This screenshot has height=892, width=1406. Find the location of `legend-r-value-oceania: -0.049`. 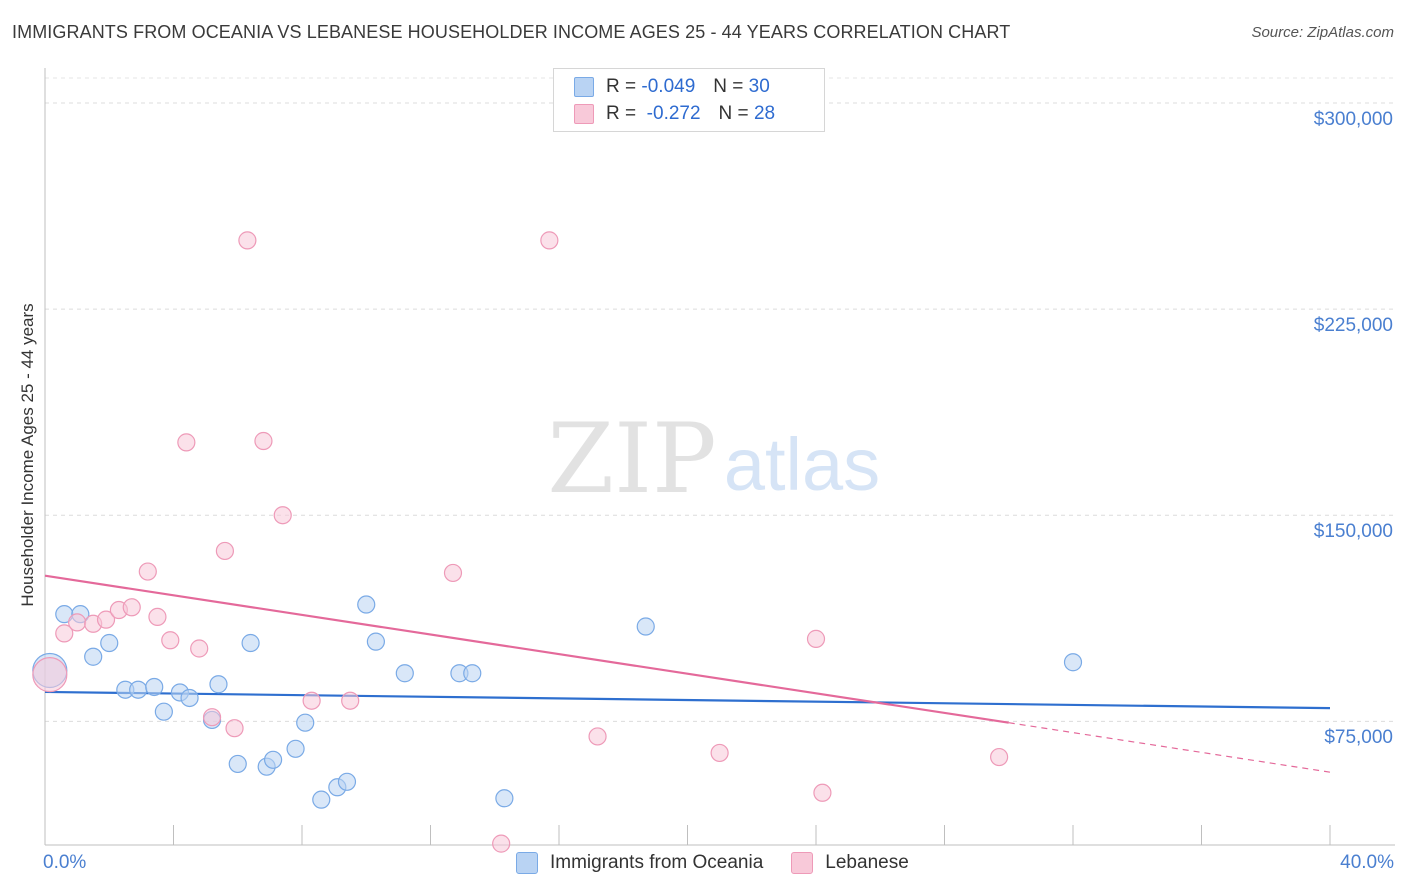

legend-r-value-oceania: -0.049 is located at coordinates (668, 86).